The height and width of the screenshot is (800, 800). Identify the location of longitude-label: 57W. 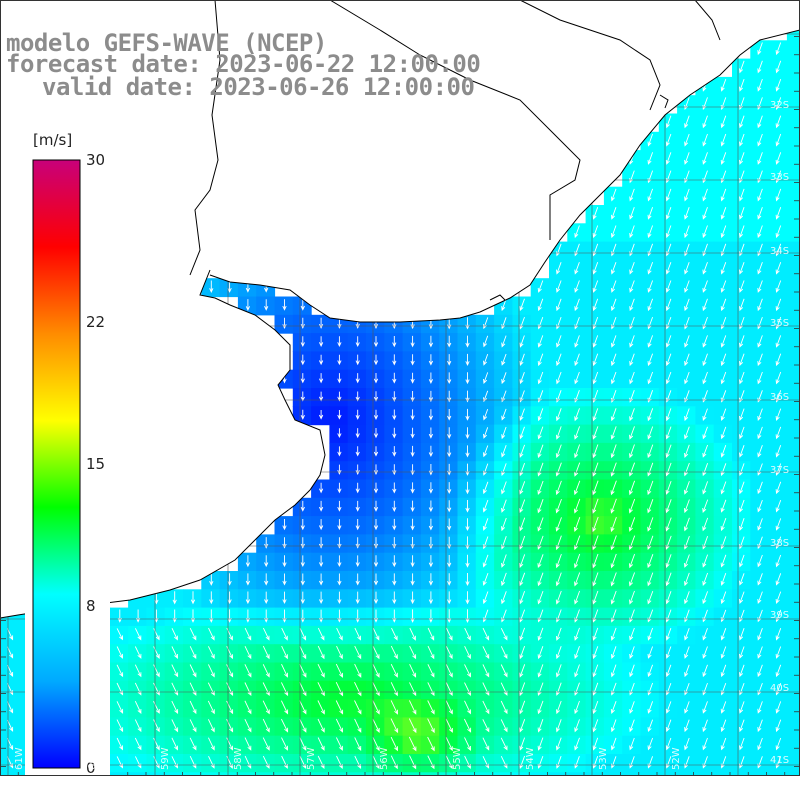
(311, 758).